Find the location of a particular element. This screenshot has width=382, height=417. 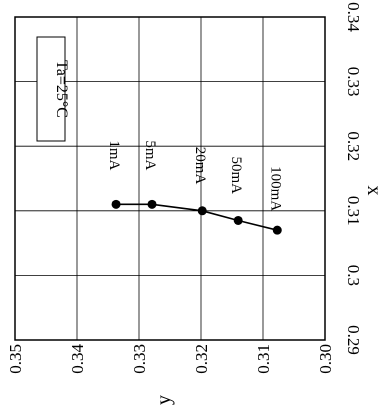

x-tick-label: 0.33 is located at coordinates (353, 82).